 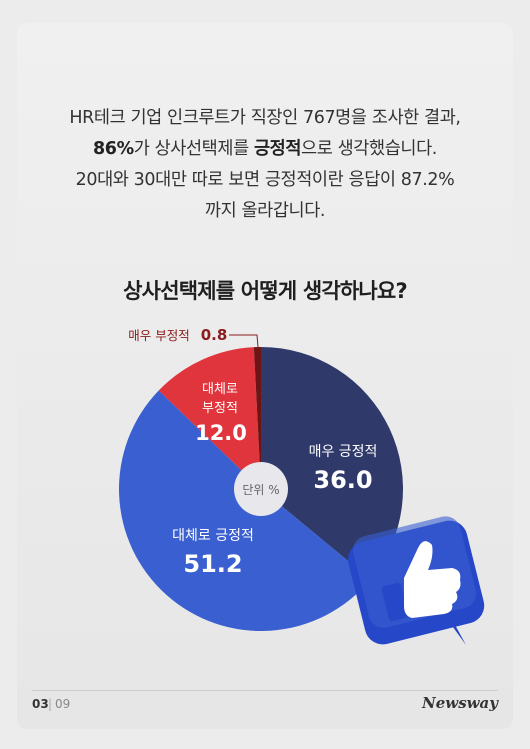 What do you see at coordinates (342, 480) in the screenshot?
I see `slice-value-0: 36.0` at bounding box center [342, 480].